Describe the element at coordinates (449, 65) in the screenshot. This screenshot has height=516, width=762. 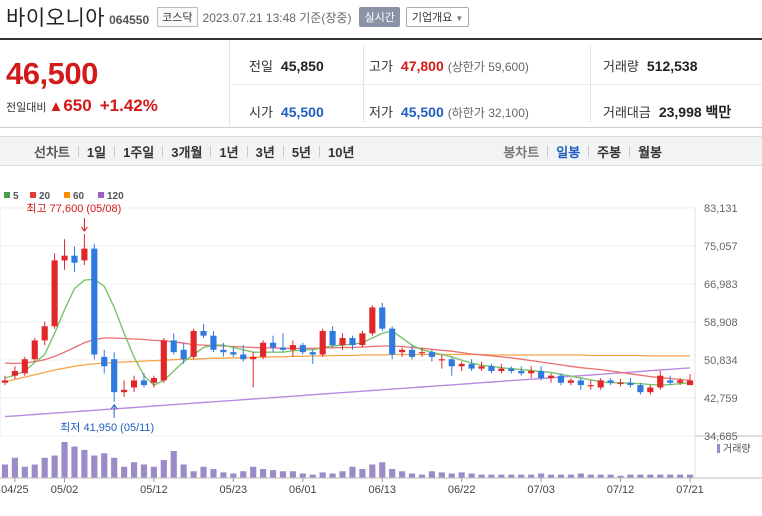
I see `day-high: 고가 47,800 (상한가 59,600)` at that location.